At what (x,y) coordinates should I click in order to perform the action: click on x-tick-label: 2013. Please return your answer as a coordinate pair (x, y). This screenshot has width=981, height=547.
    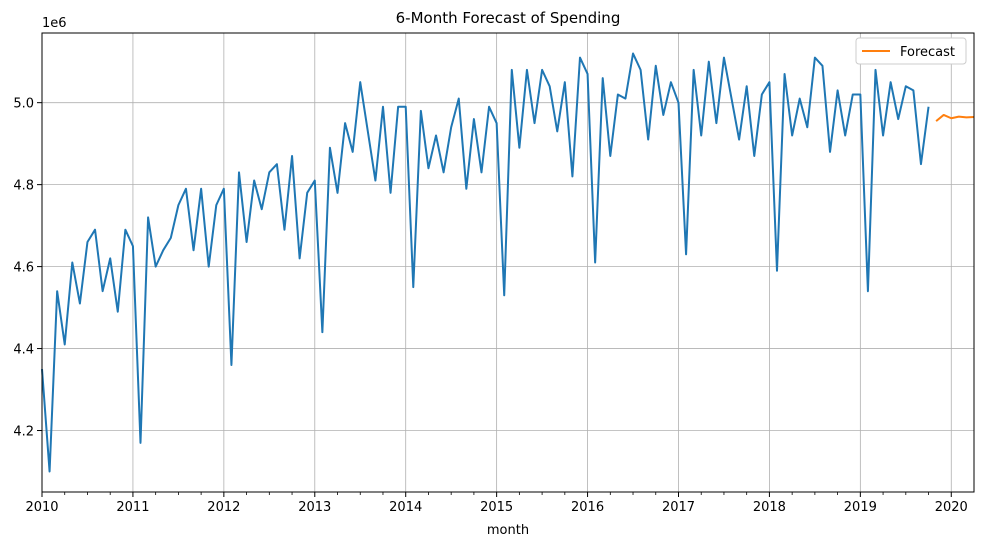
    Looking at the image, I should click on (314, 507).